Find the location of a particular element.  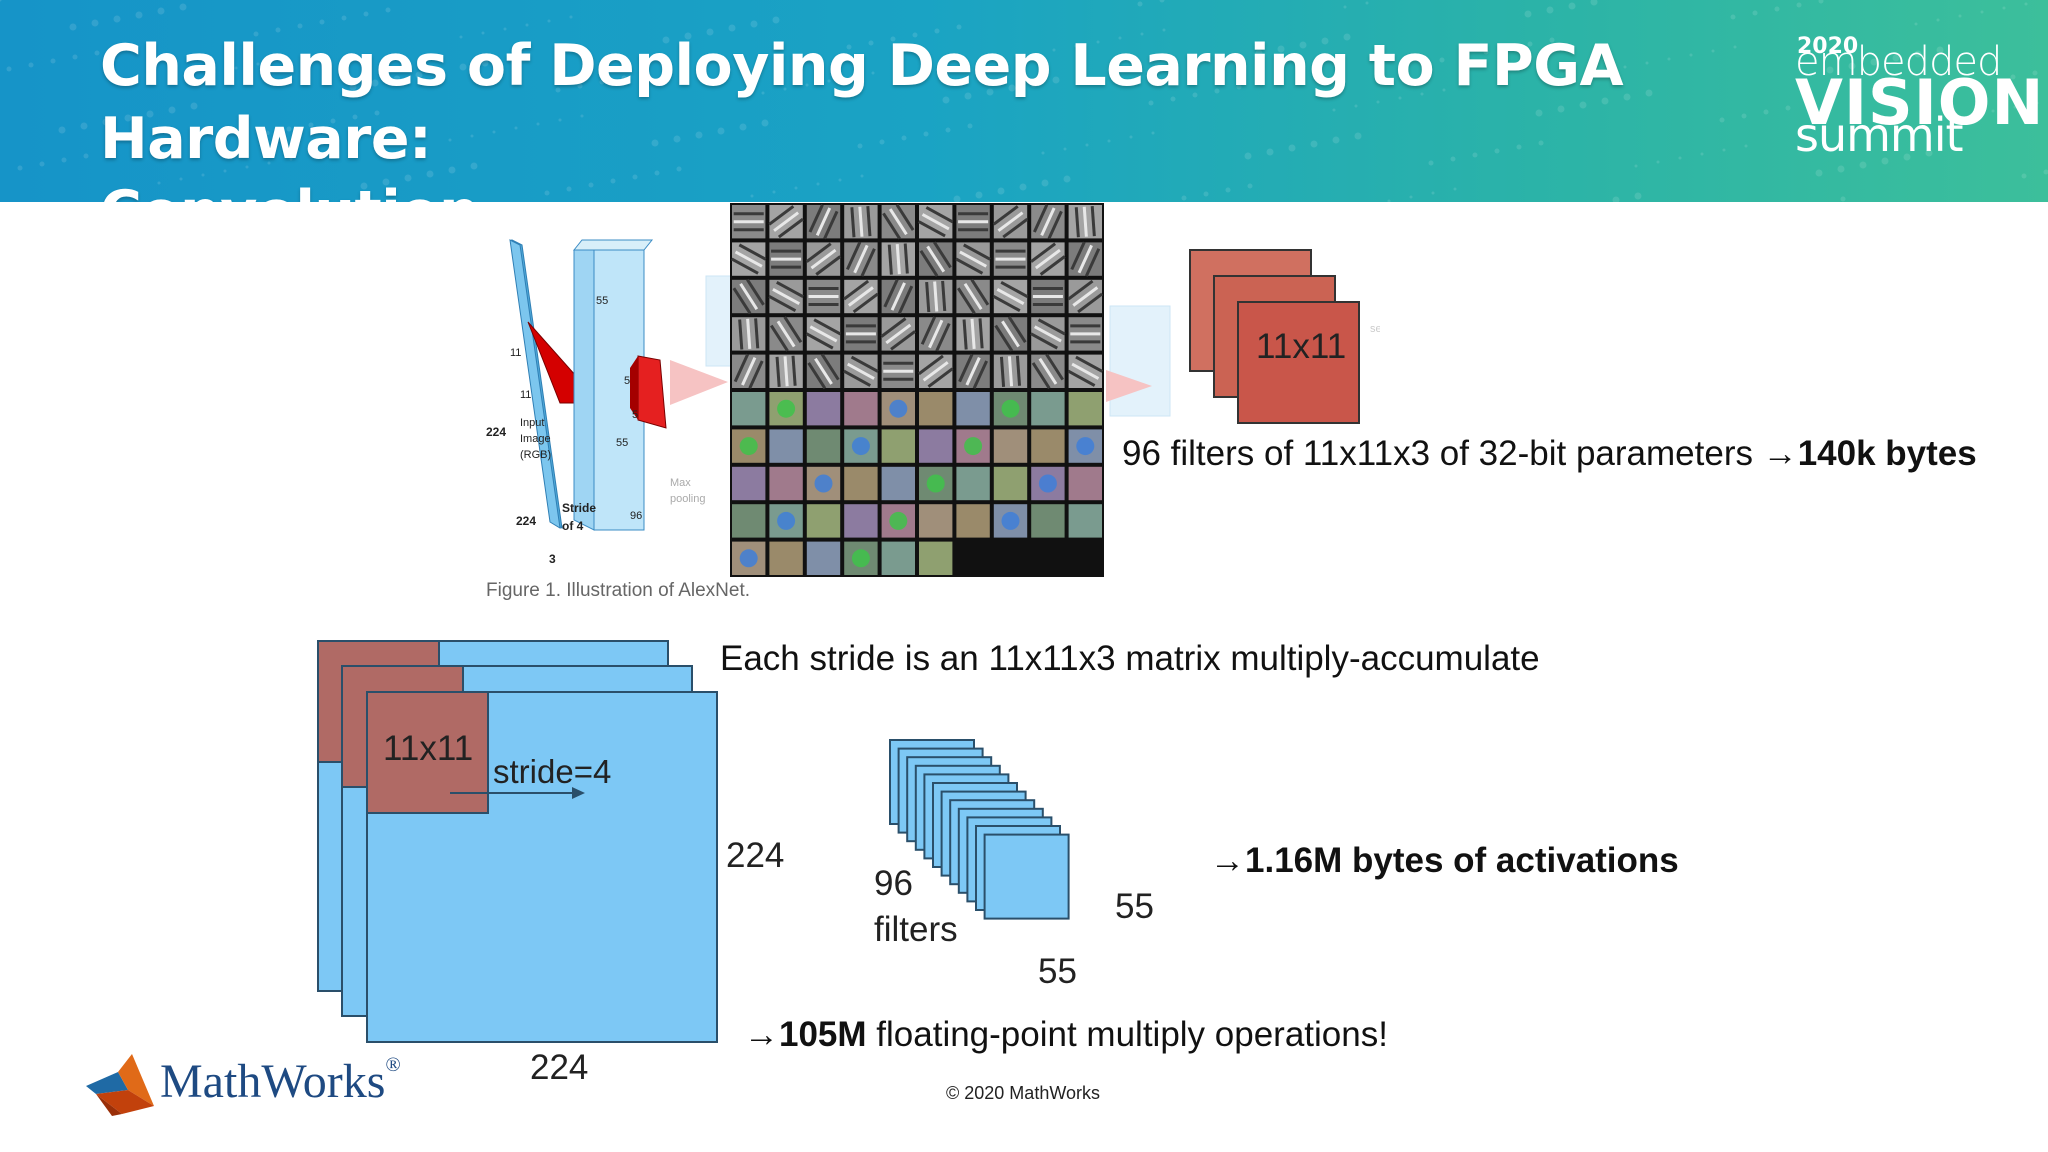

stride-label: stride=4 is located at coordinates (552, 771).